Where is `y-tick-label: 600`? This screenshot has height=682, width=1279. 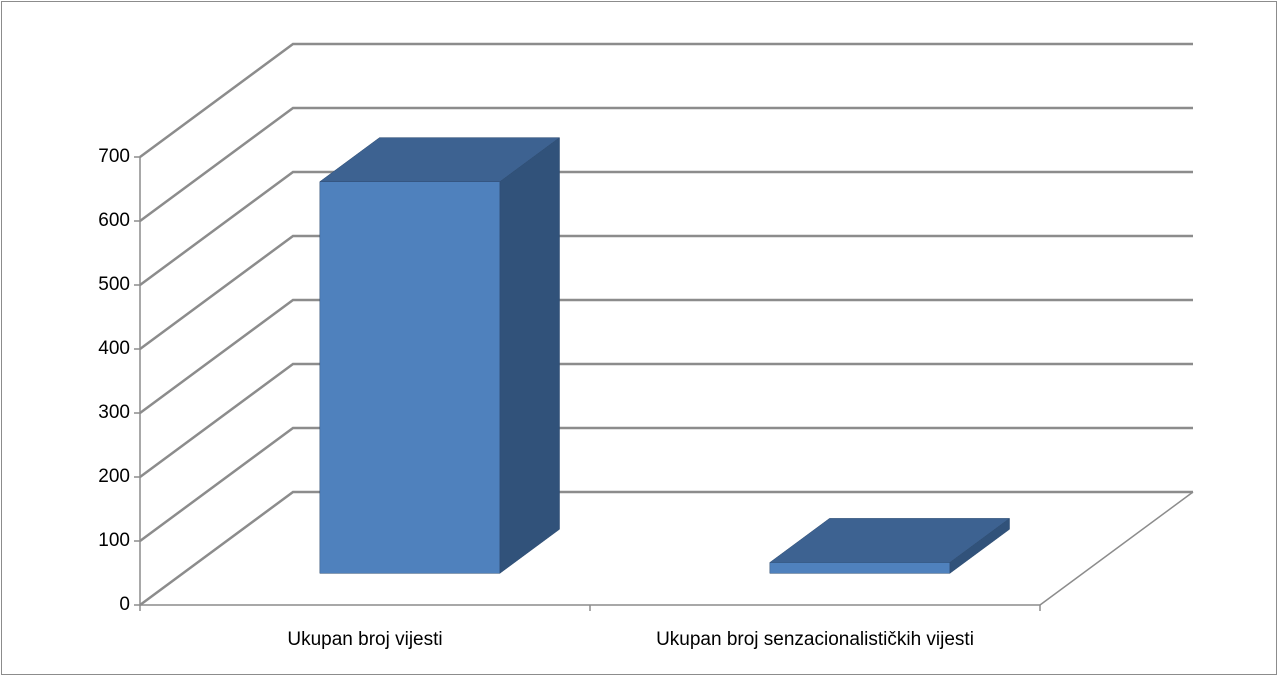
y-tick-label: 600 is located at coordinates (114, 220).